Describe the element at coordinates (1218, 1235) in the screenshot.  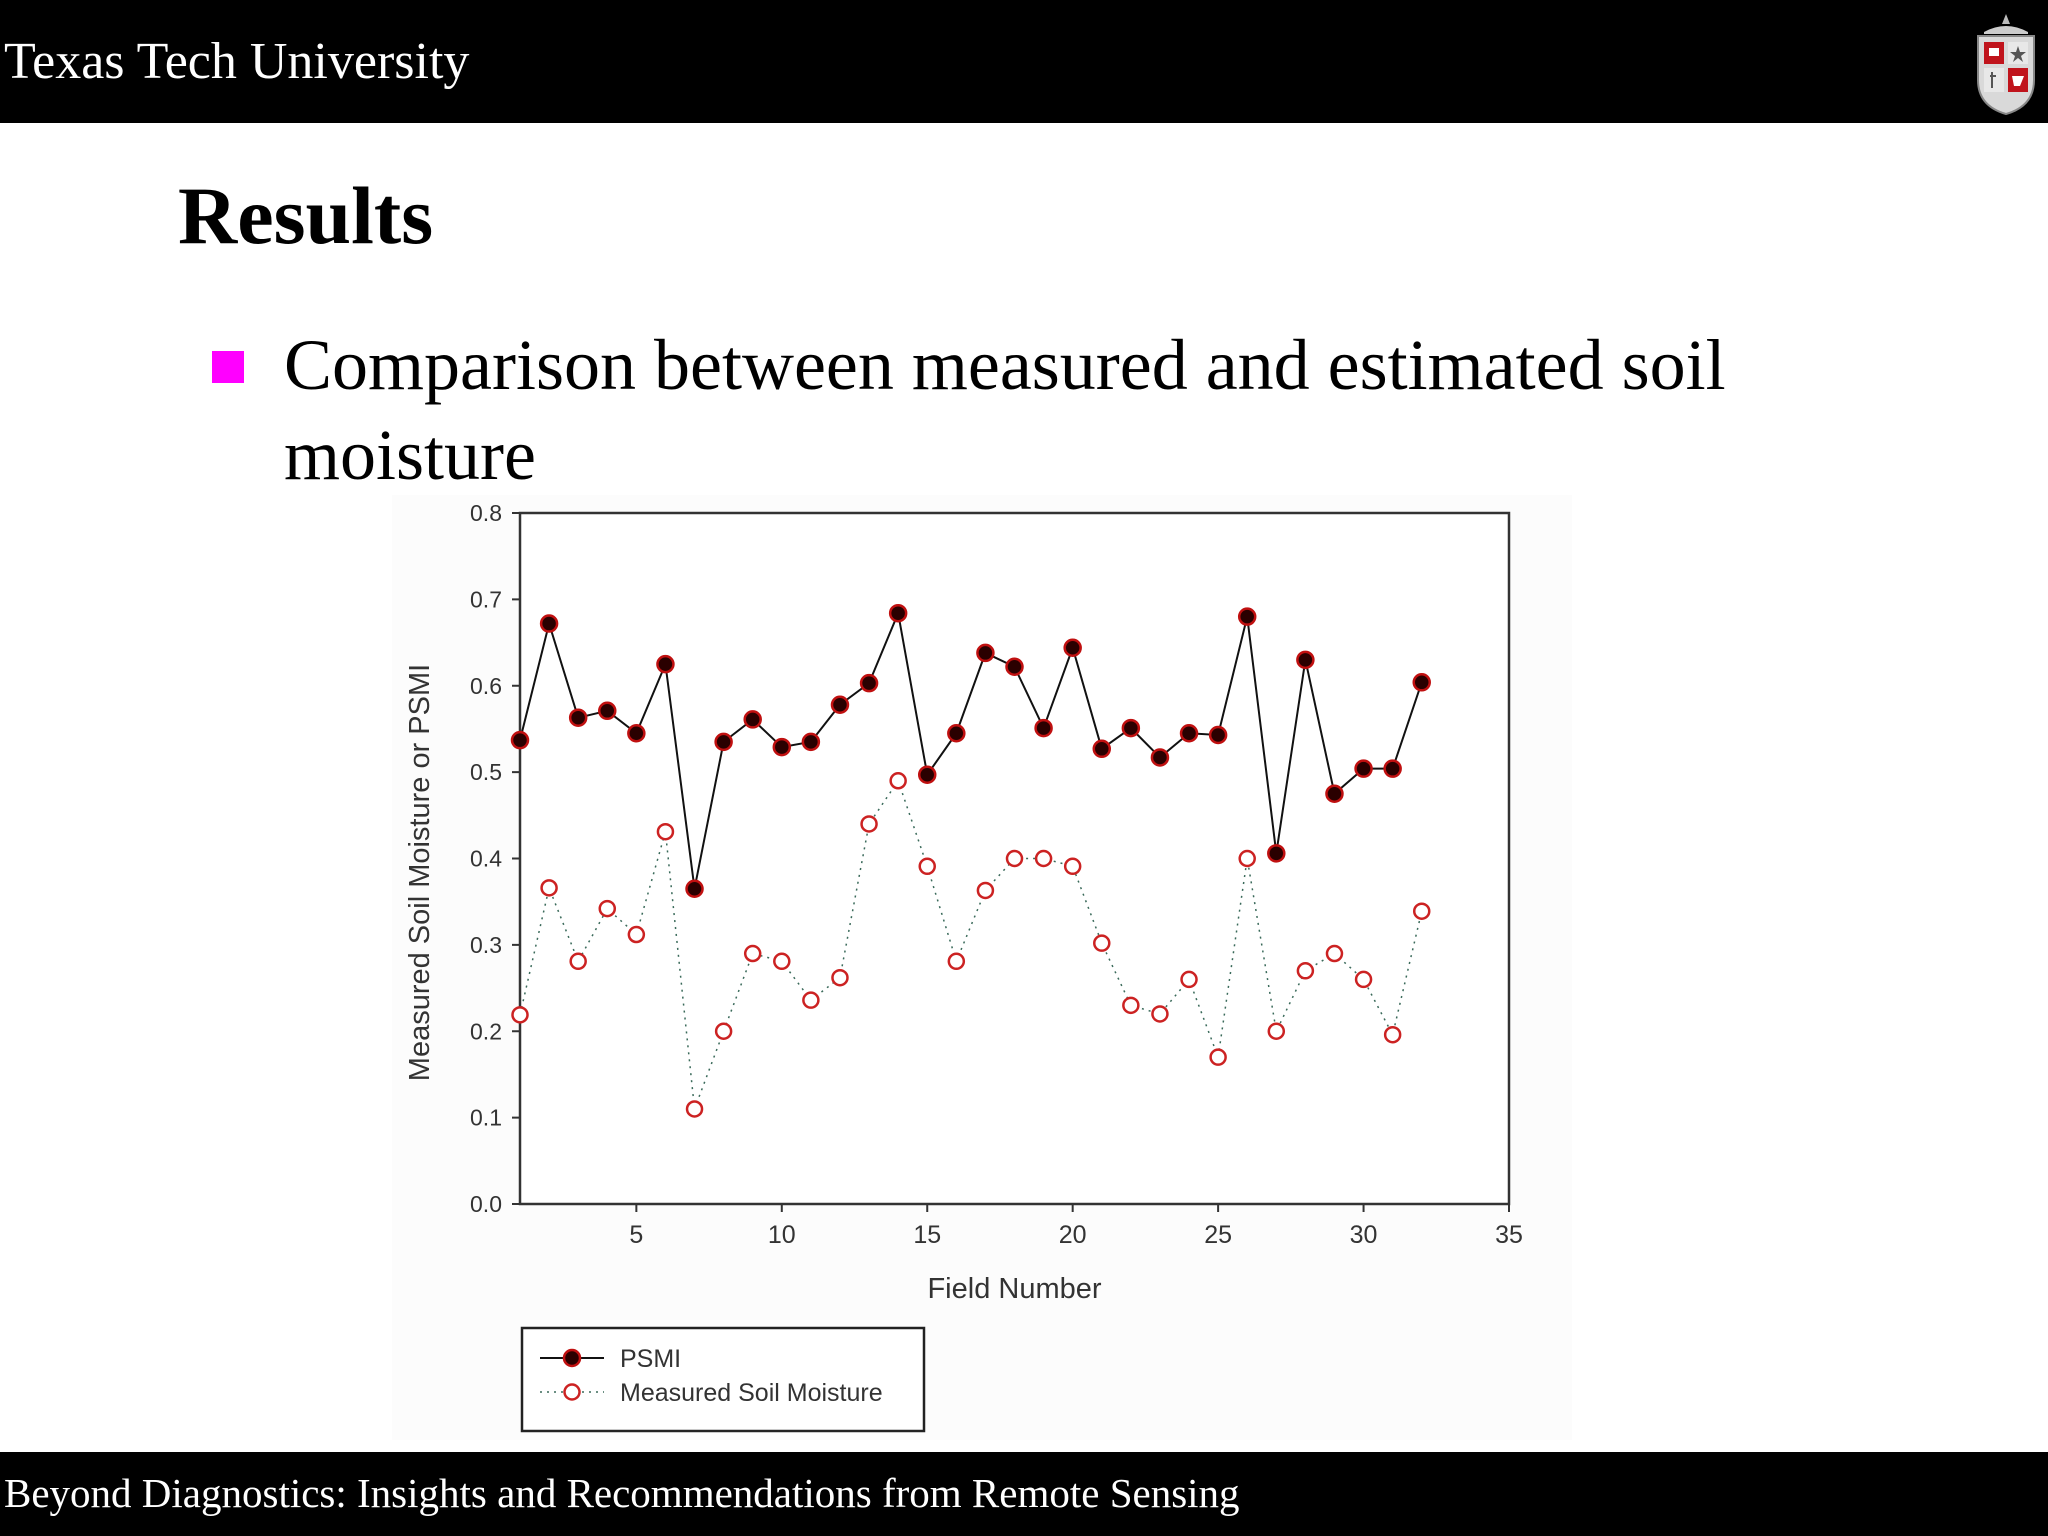
I see `x-tick-label: 25` at that location.